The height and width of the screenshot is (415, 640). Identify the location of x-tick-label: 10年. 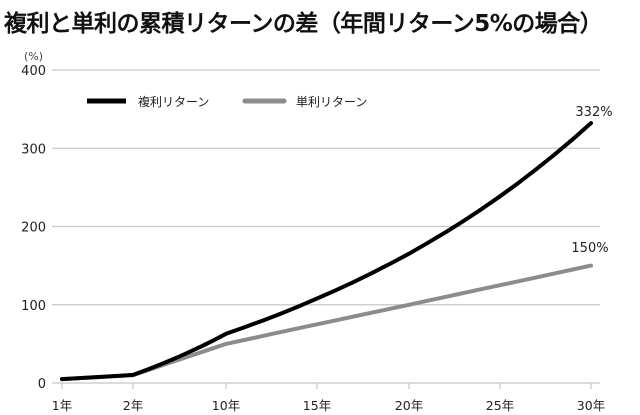
(226, 405).